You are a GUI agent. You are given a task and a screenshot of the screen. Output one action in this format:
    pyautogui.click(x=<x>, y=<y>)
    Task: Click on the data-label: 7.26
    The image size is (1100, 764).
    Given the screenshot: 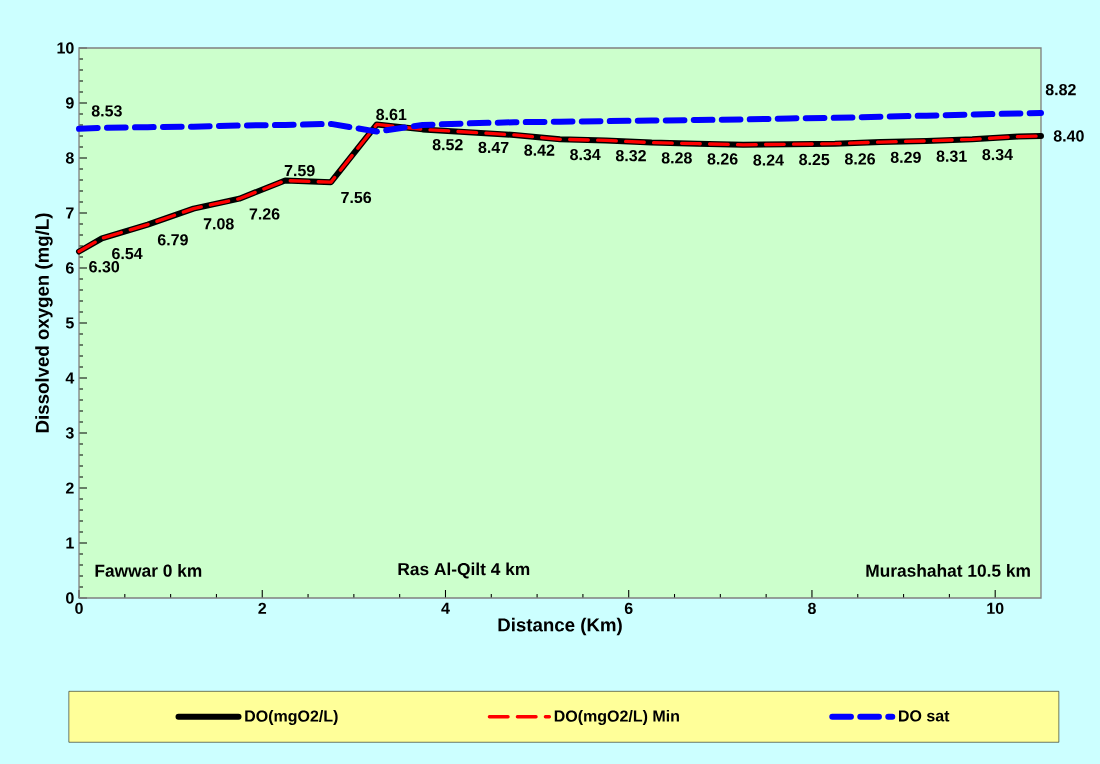 What is the action you would take?
    pyautogui.click(x=264, y=214)
    